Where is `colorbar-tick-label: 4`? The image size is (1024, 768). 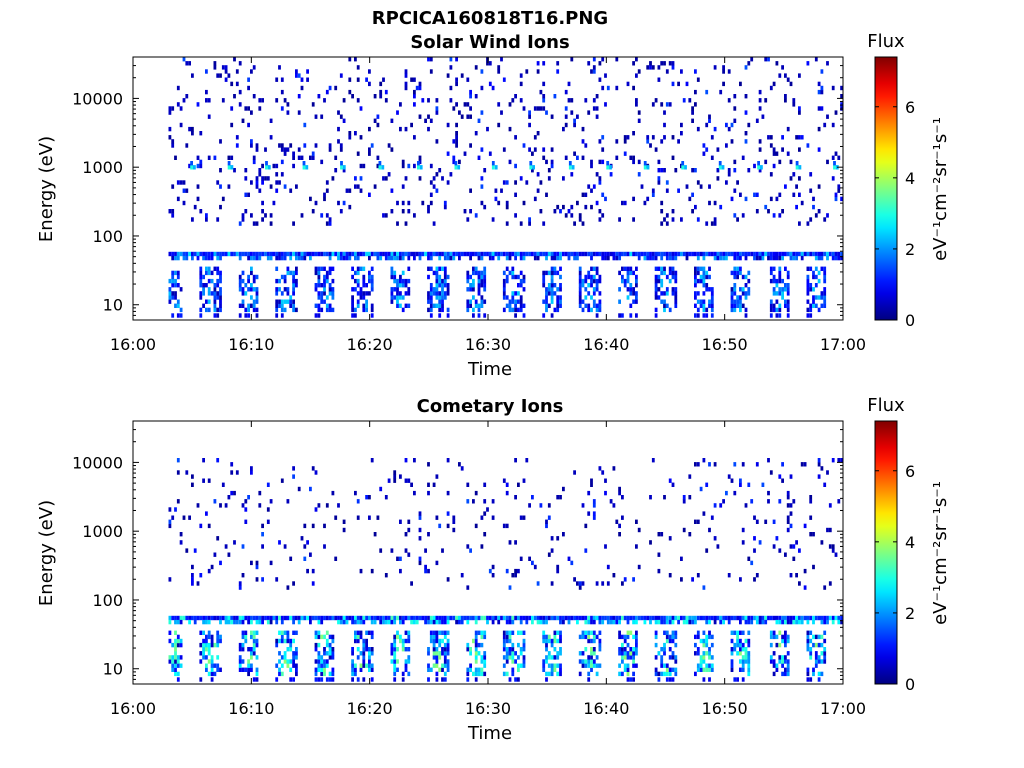 colorbar-tick-label: 4 is located at coordinates (910, 178).